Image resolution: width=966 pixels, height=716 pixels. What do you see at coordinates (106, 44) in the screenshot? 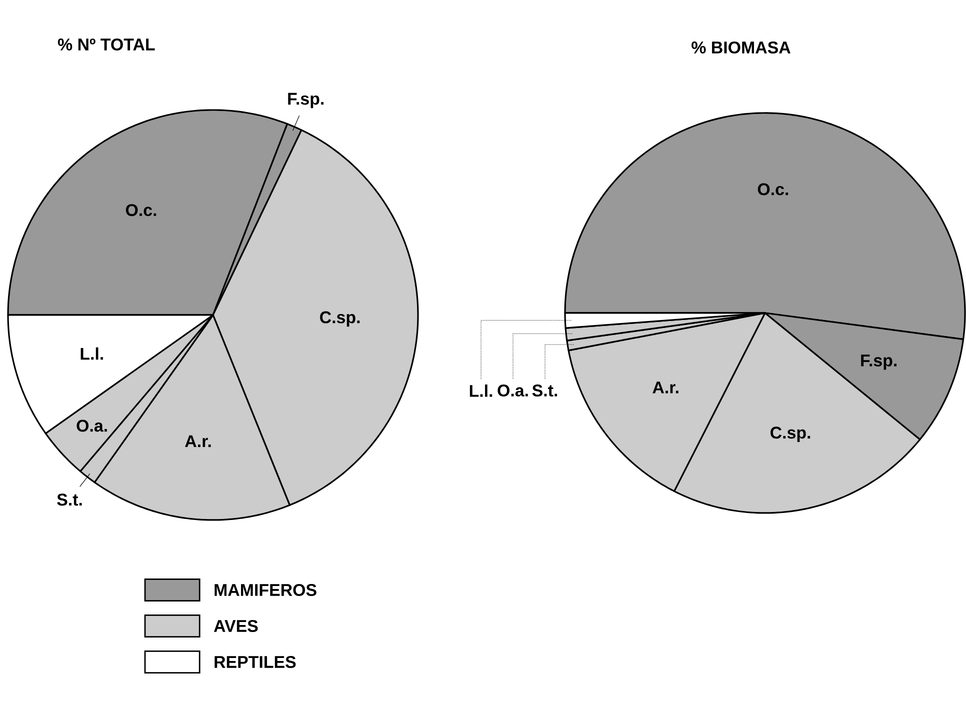
I see `chart-title: % Nº TOTAL` at bounding box center [106, 44].